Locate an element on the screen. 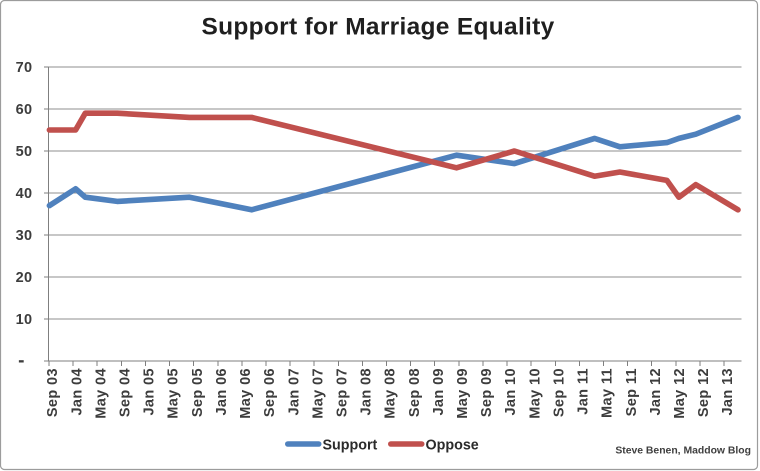 The height and width of the screenshot is (471, 760). x-tick-label-may-07: May 07 is located at coordinates (318, 393).